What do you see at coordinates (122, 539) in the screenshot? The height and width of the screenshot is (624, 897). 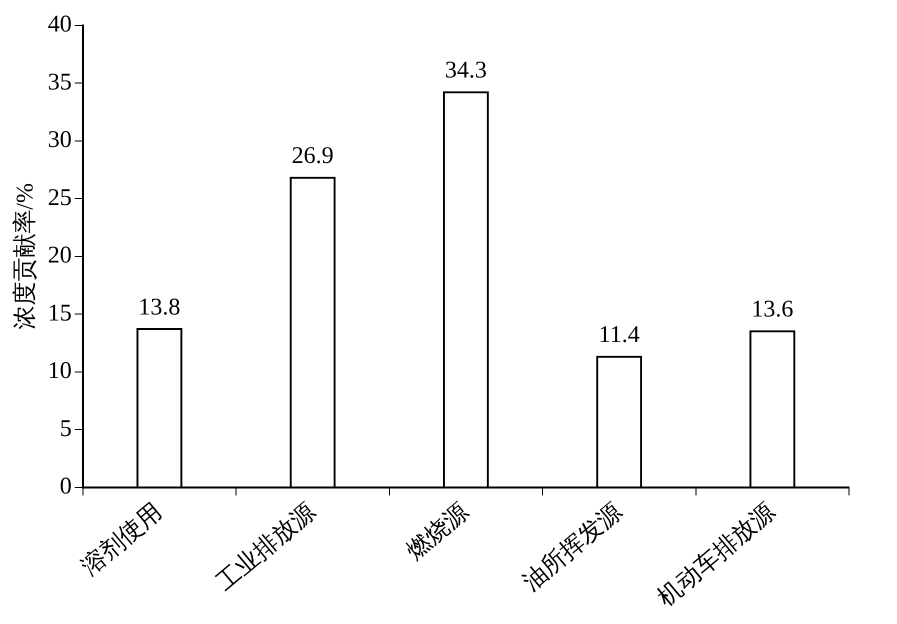 I see `x-tick-label: 溶剂使用` at bounding box center [122, 539].